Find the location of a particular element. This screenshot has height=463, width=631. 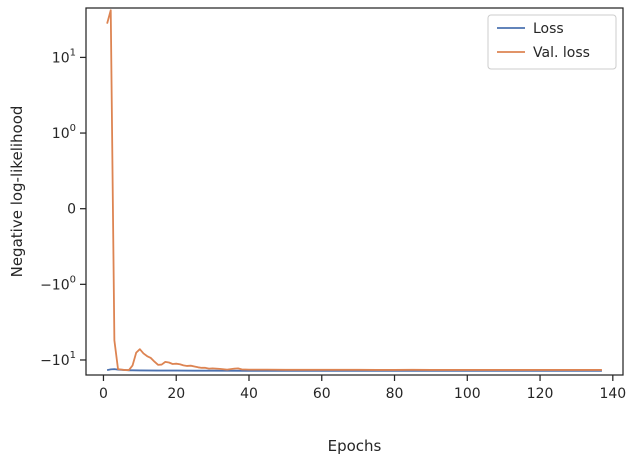

legend-entry: Loss is located at coordinates (548, 29).